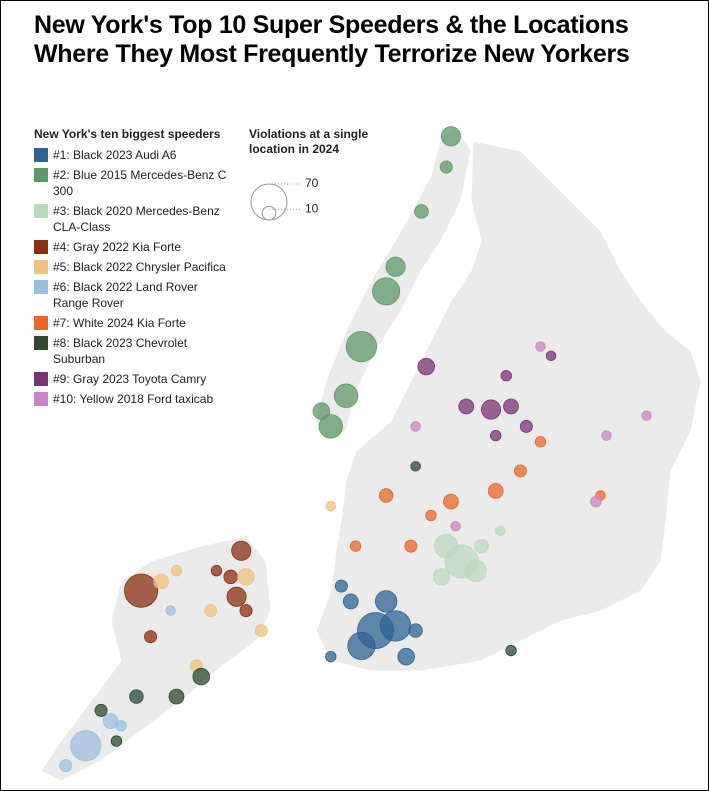  I want to click on legend-item: #6: Black 2022 Land Rover Range Rover, so click(134, 295).